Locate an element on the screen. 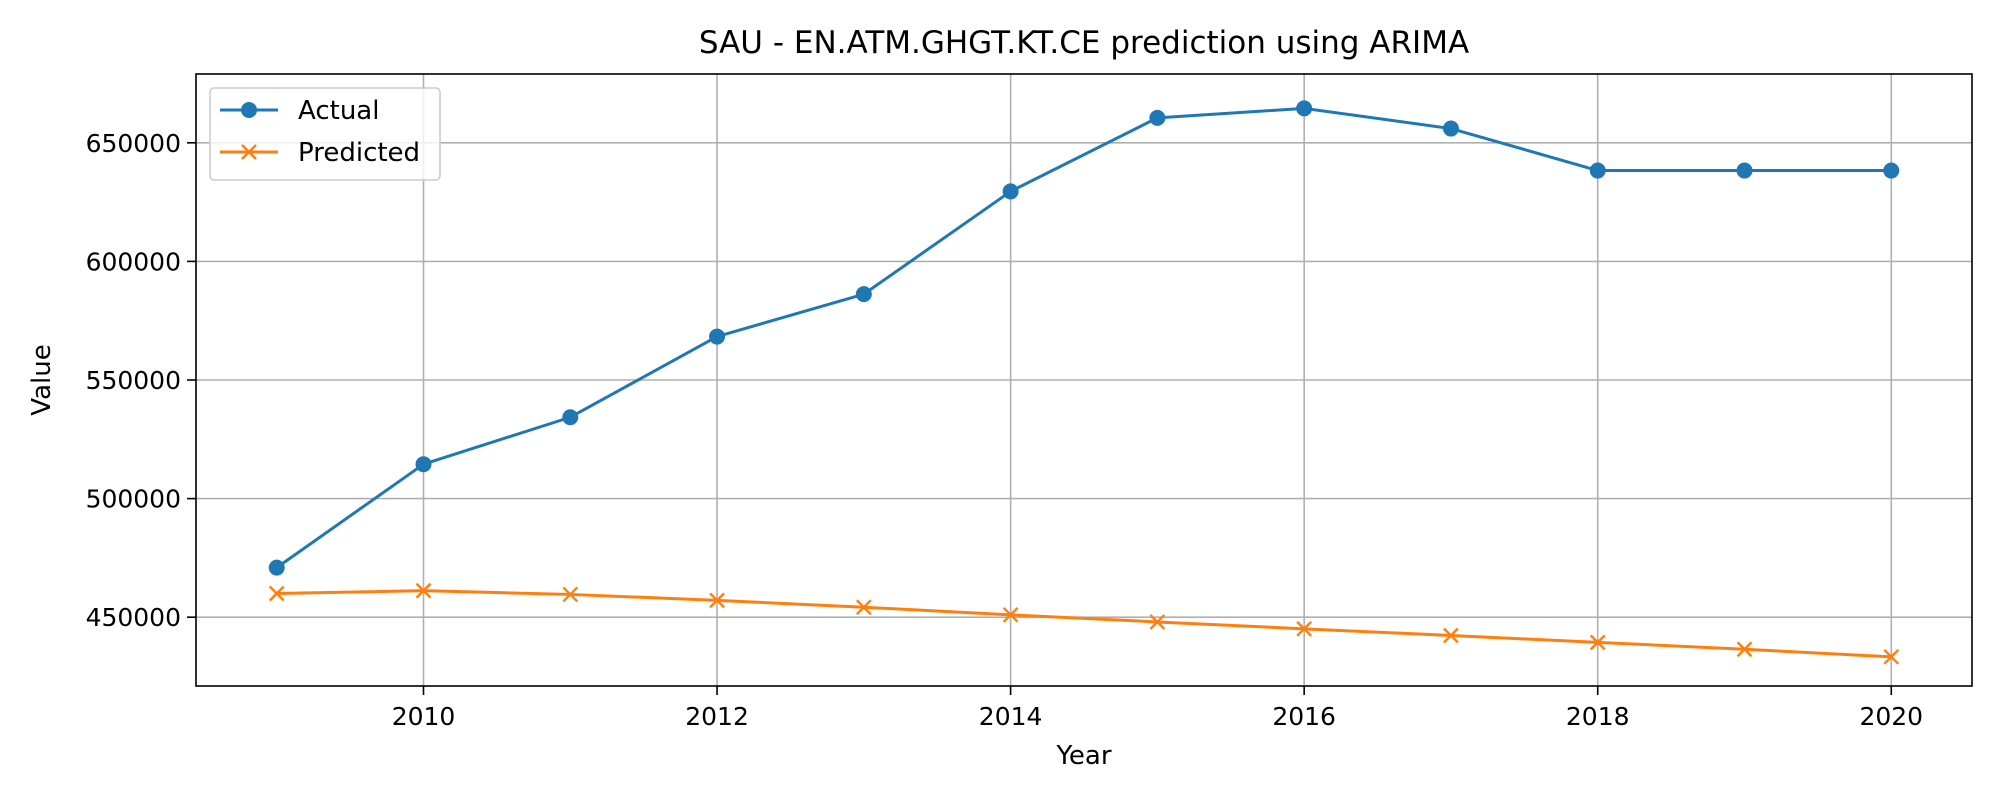 The width and height of the screenshot is (2000, 800). y-axis-label: Value is located at coordinates (42, 379).